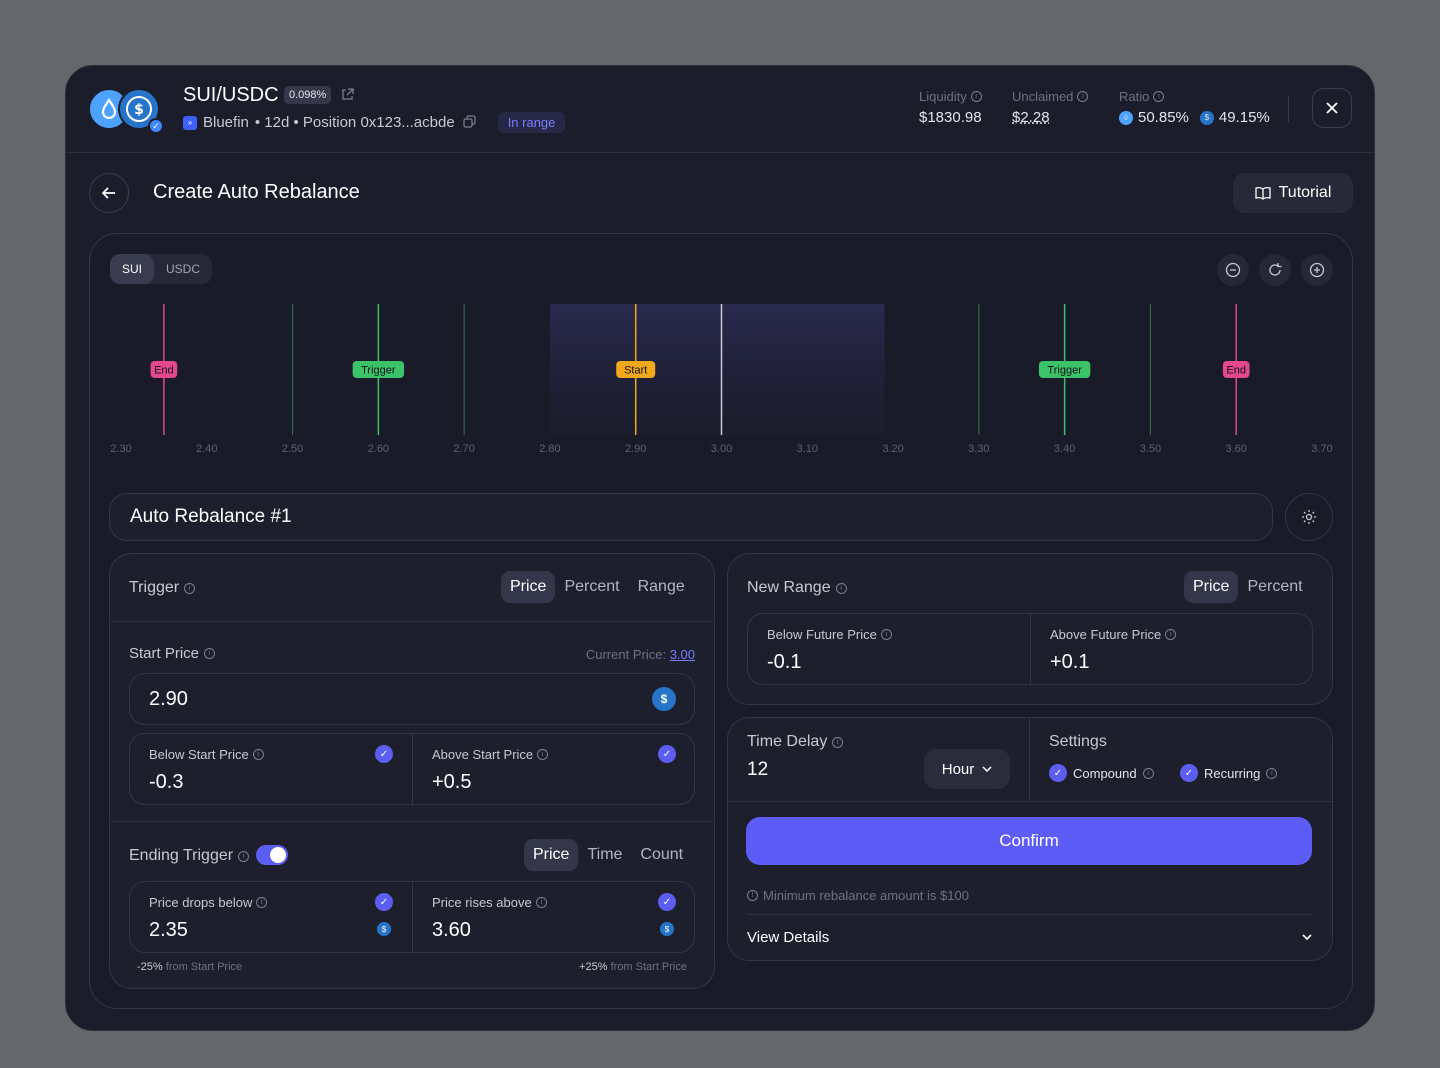  What do you see at coordinates (1064, 371) in the screenshot?
I see `marker-label-trigger: Trigger` at bounding box center [1064, 371].